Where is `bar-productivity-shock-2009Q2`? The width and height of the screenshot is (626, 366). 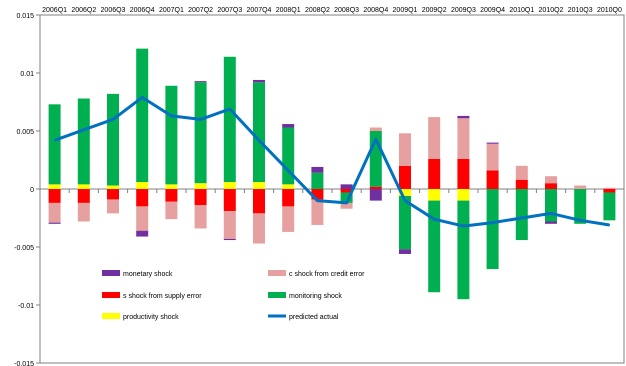 bar-productivity-shock-2009Q2 is located at coordinates (434, 195).